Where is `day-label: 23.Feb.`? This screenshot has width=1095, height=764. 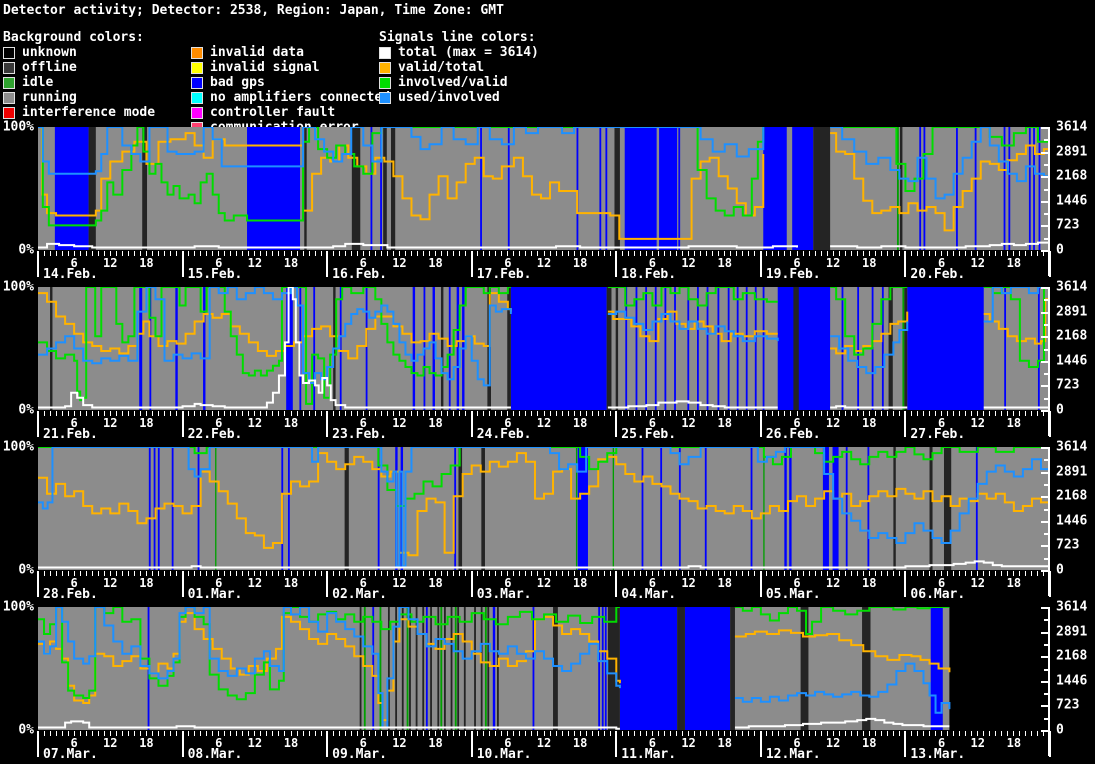
day-label: 23.Feb. is located at coordinates (359, 434).